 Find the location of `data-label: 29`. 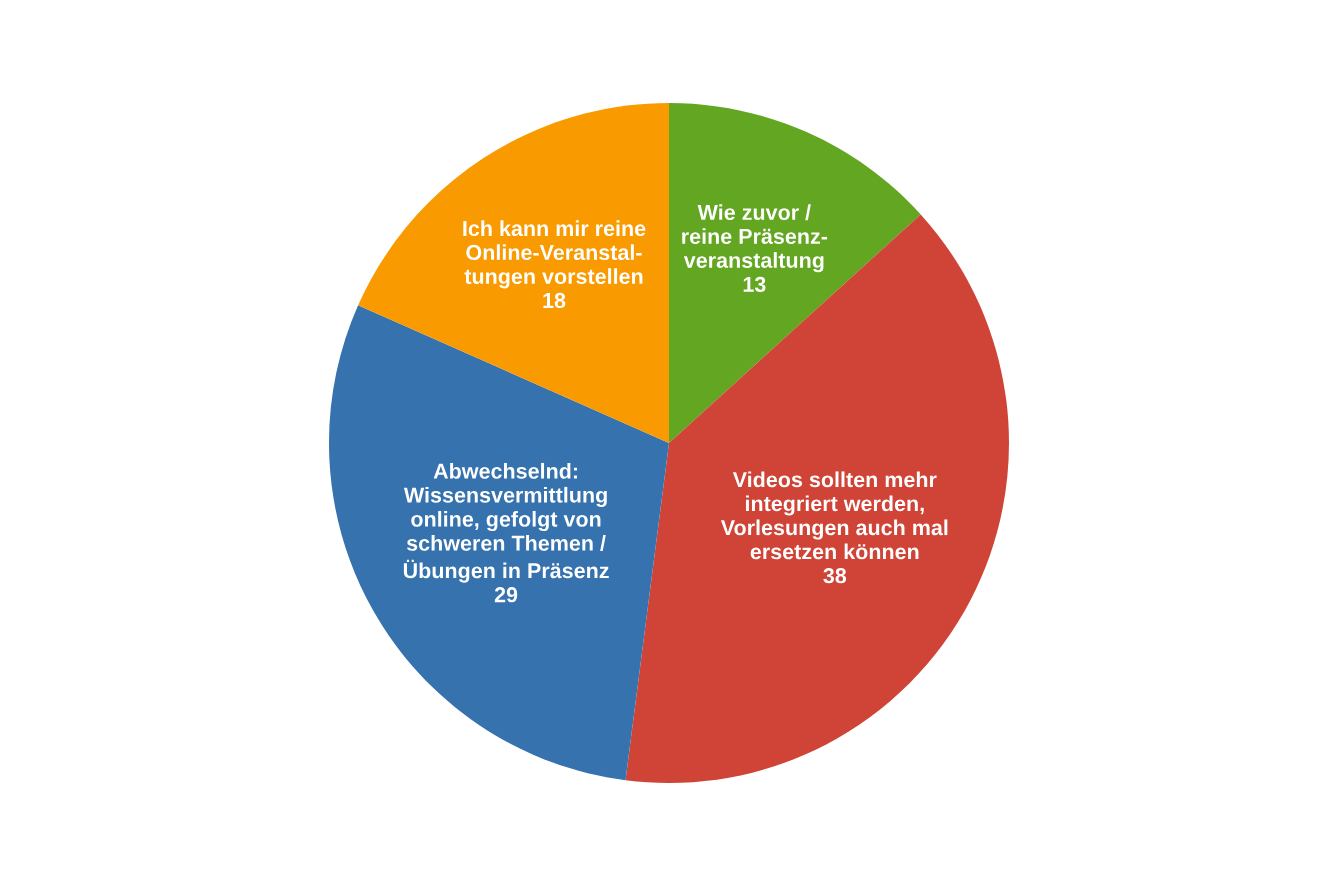

data-label: 29 is located at coordinates (506, 595).